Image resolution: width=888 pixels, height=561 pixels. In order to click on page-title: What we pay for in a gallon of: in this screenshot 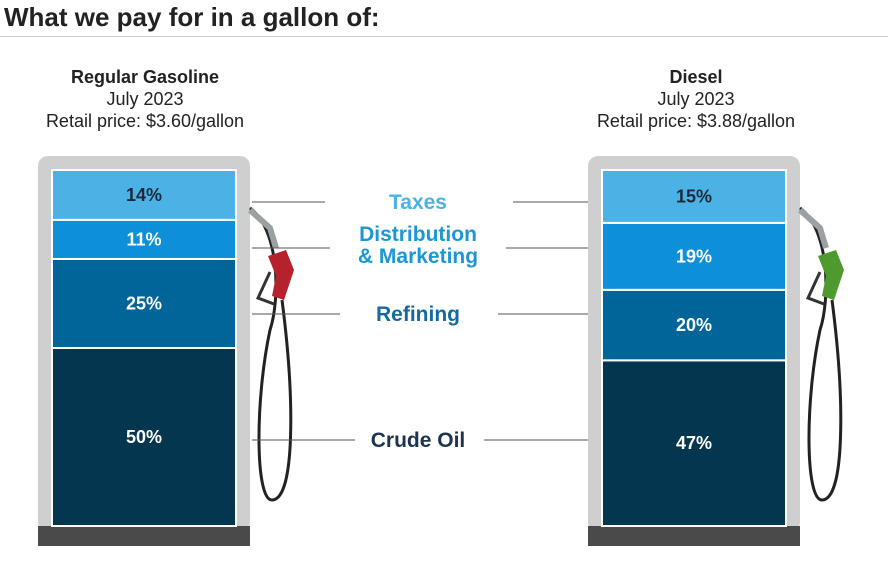, I will do `click(192, 17)`.